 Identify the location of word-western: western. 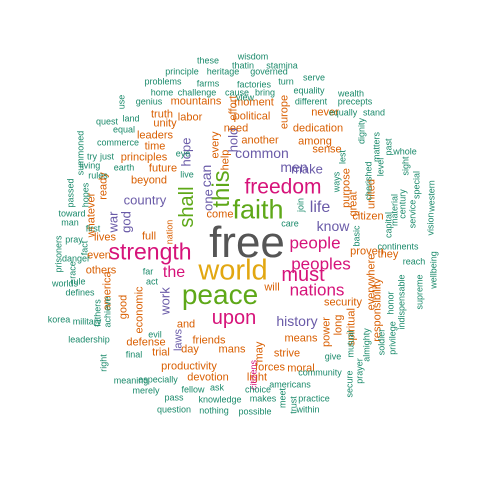
(431, 196).